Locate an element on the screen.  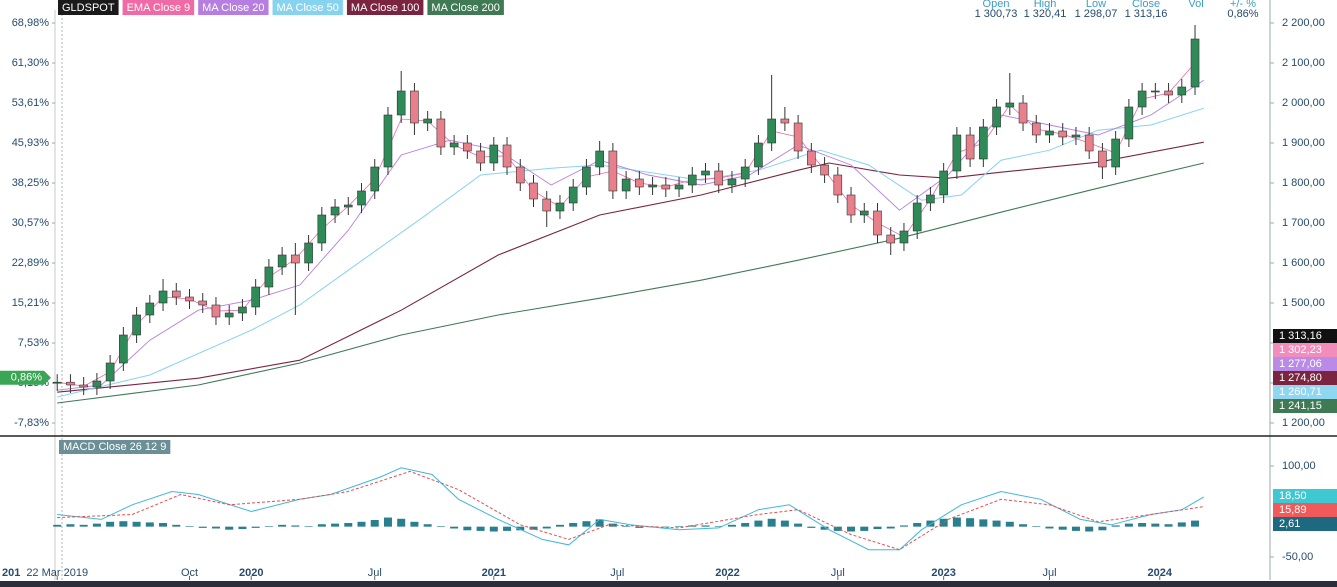
y-tick-label: 1 500,00 is located at coordinates (1303, 303).